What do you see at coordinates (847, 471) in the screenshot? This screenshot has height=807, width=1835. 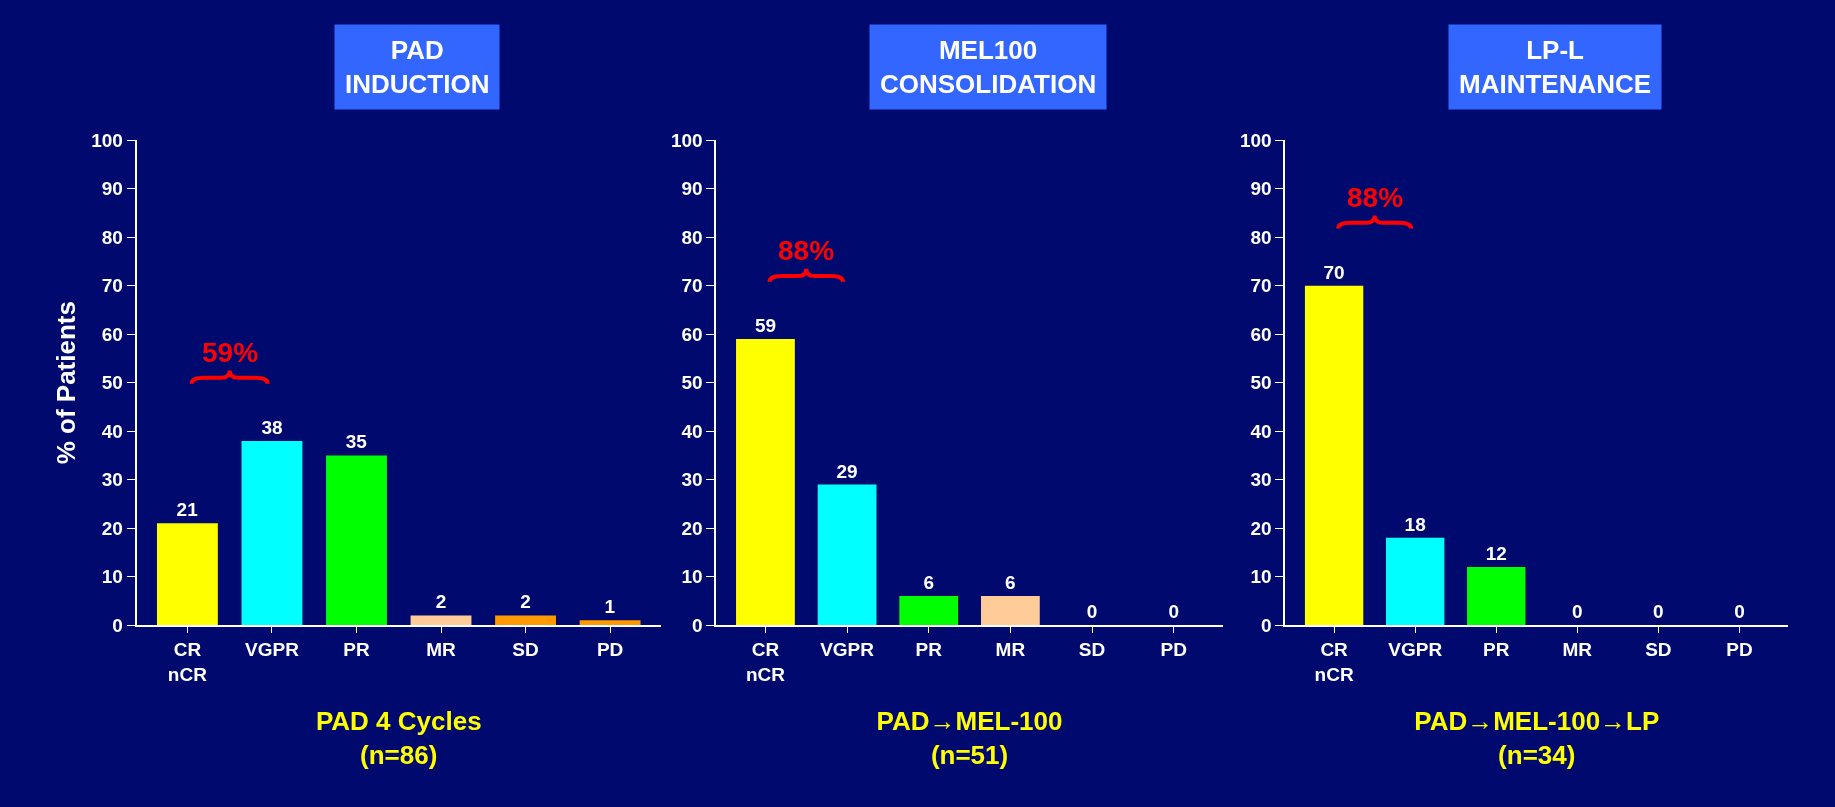 I see `data-label: 29` at bounding box center [847, 471].